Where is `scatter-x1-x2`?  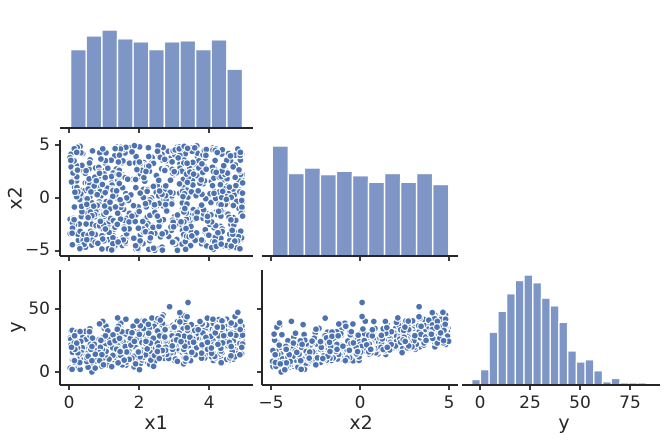
scatter-x1-x2 is located at coordinates (156, 198).